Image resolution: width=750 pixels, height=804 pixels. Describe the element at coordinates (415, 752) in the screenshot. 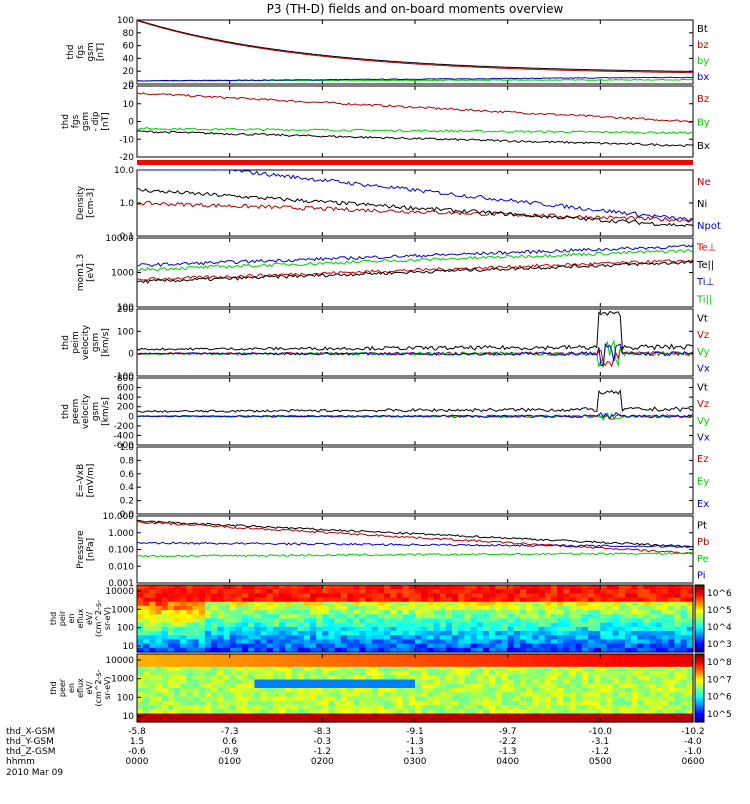

I see `orbit-value: -1.3` at that location.